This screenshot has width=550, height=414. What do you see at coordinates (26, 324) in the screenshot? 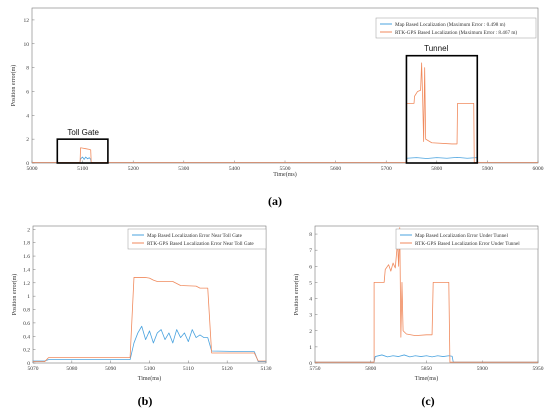
I see `chart-b-y-tick-label: 0.6` at bounding box center [26, 324].